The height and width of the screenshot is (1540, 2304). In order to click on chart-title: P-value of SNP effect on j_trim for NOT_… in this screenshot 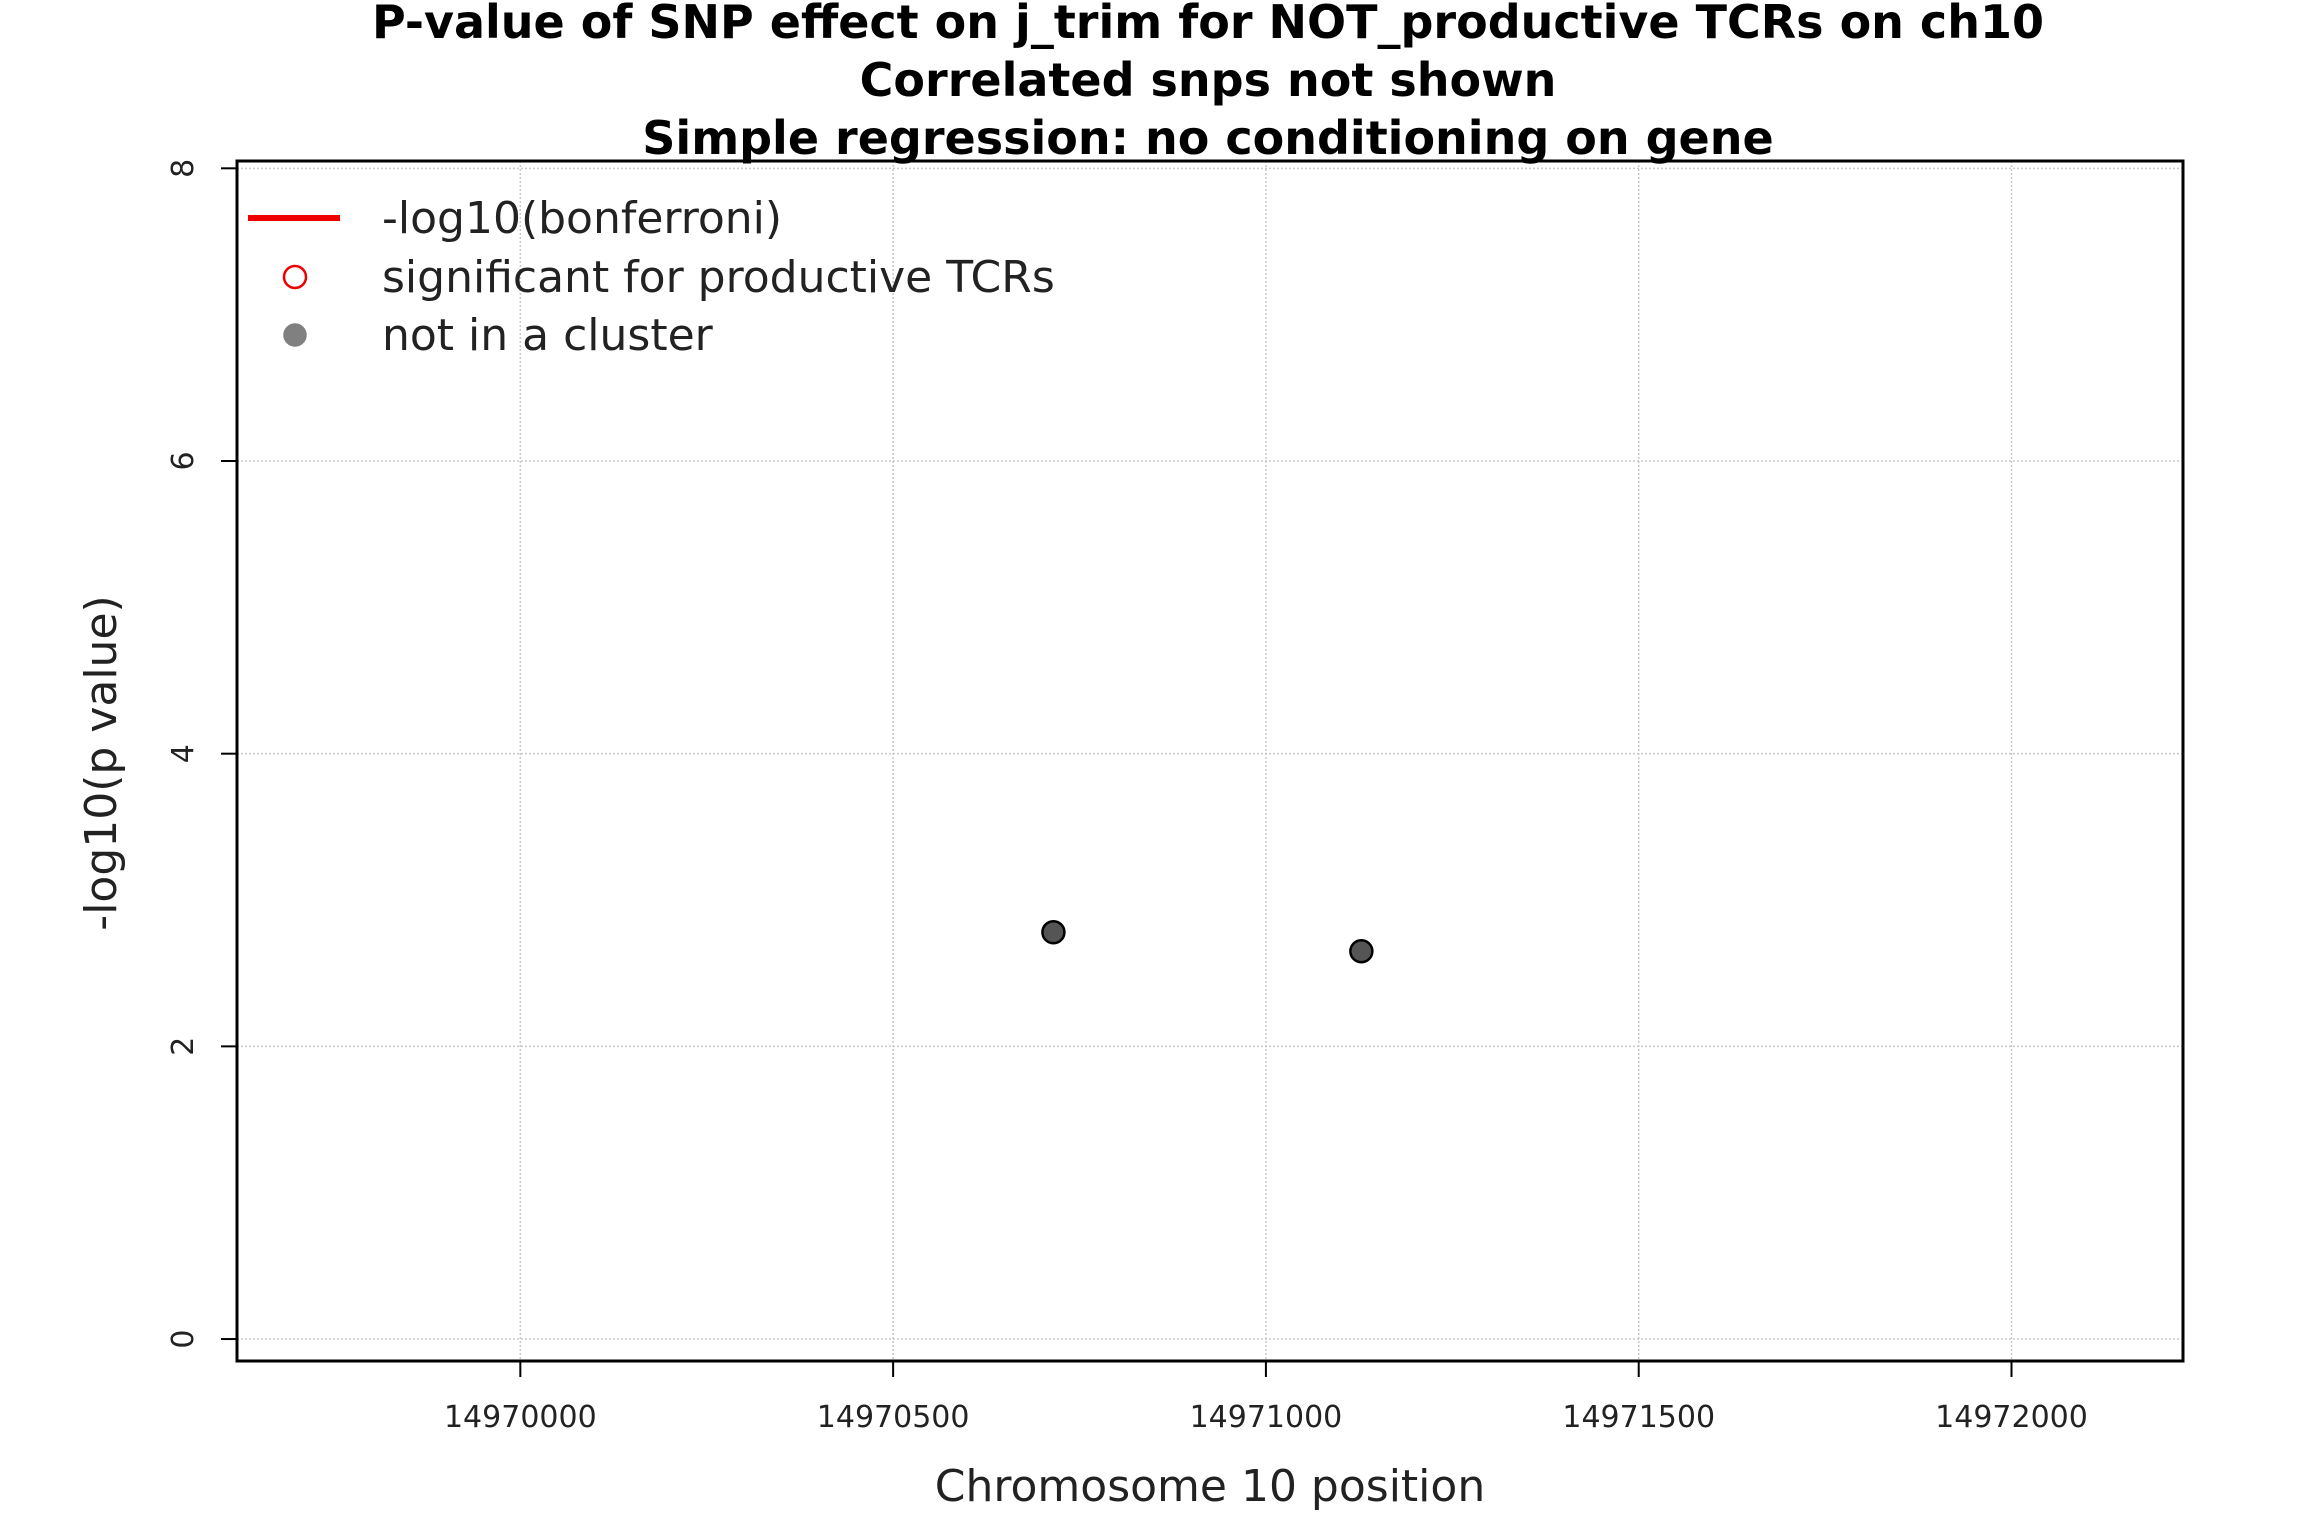, I will do `click(1208, 82)`.